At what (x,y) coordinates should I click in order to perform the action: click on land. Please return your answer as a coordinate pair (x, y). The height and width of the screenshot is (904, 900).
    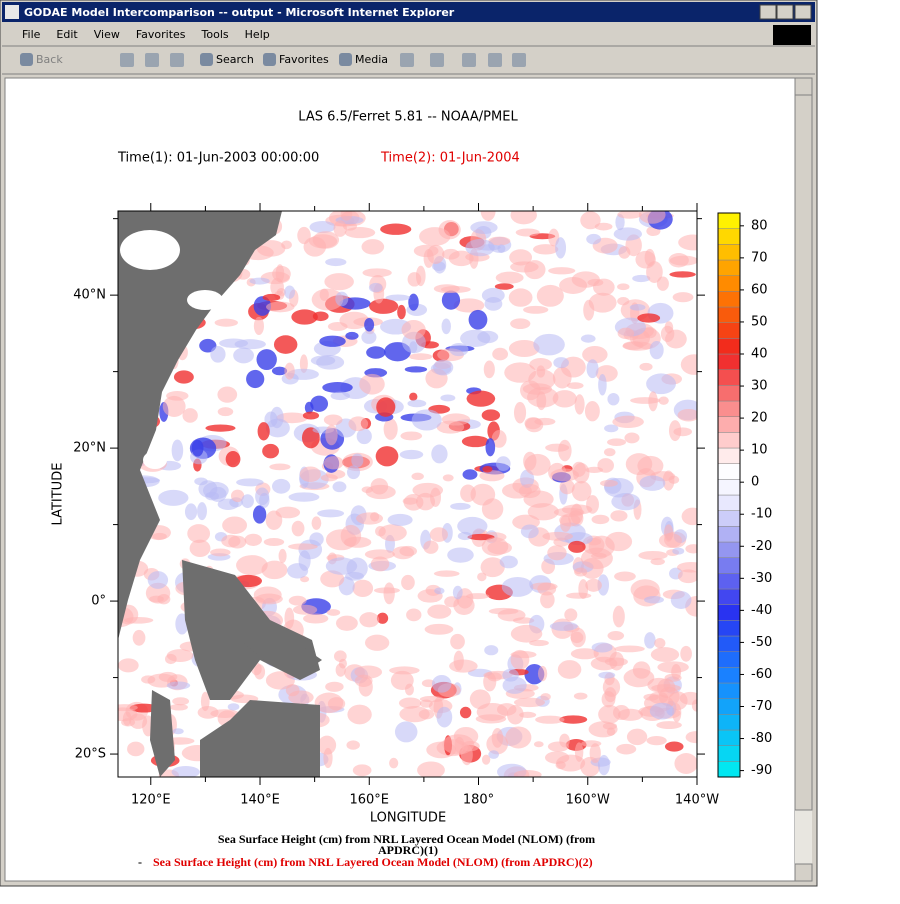
    Looking at the image, I should click on (260, 738).